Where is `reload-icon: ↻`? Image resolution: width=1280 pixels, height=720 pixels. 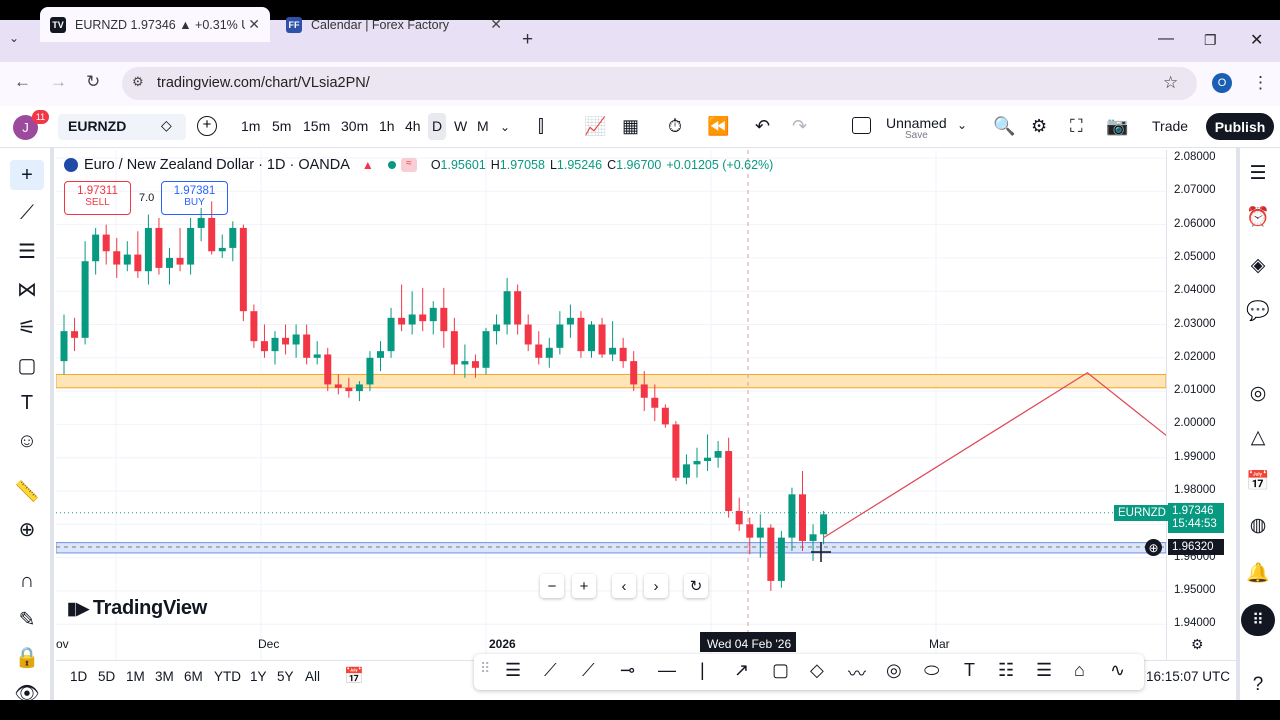
reload-icon: ↻ is located at coordinates (93, 81).